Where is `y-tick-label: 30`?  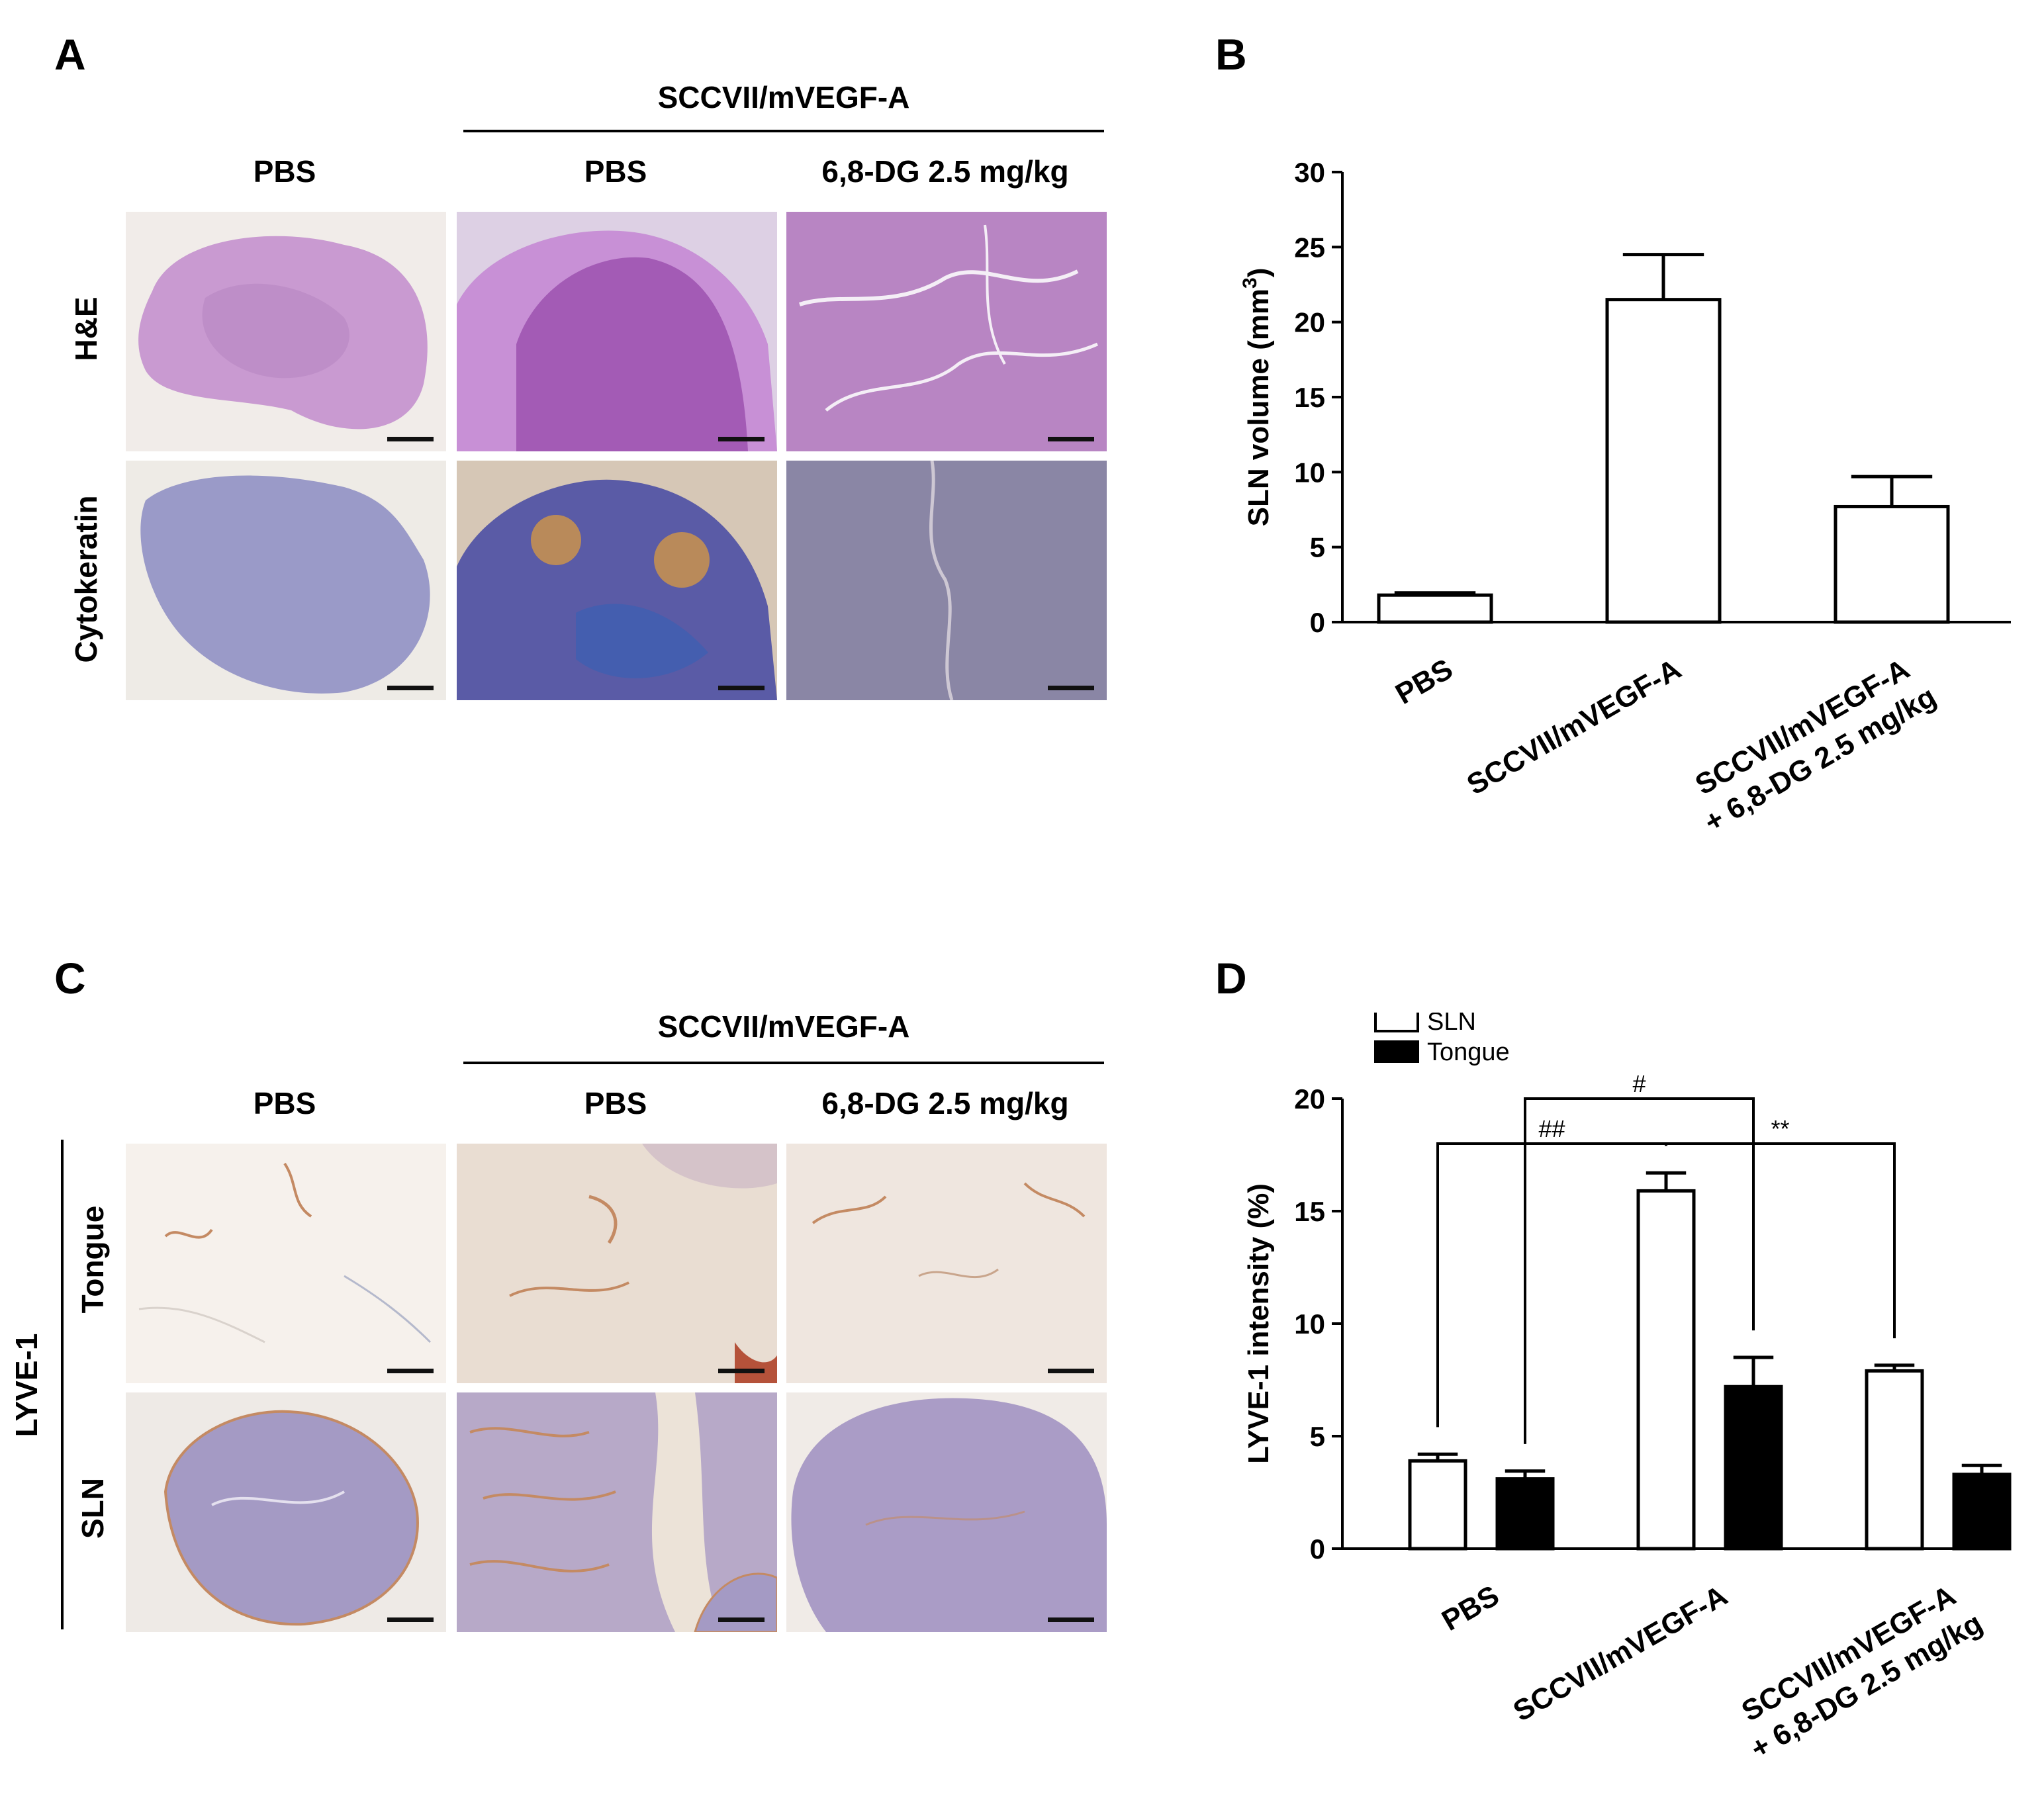 y-tick-label: 30 is located at coordinates (1309, 172).